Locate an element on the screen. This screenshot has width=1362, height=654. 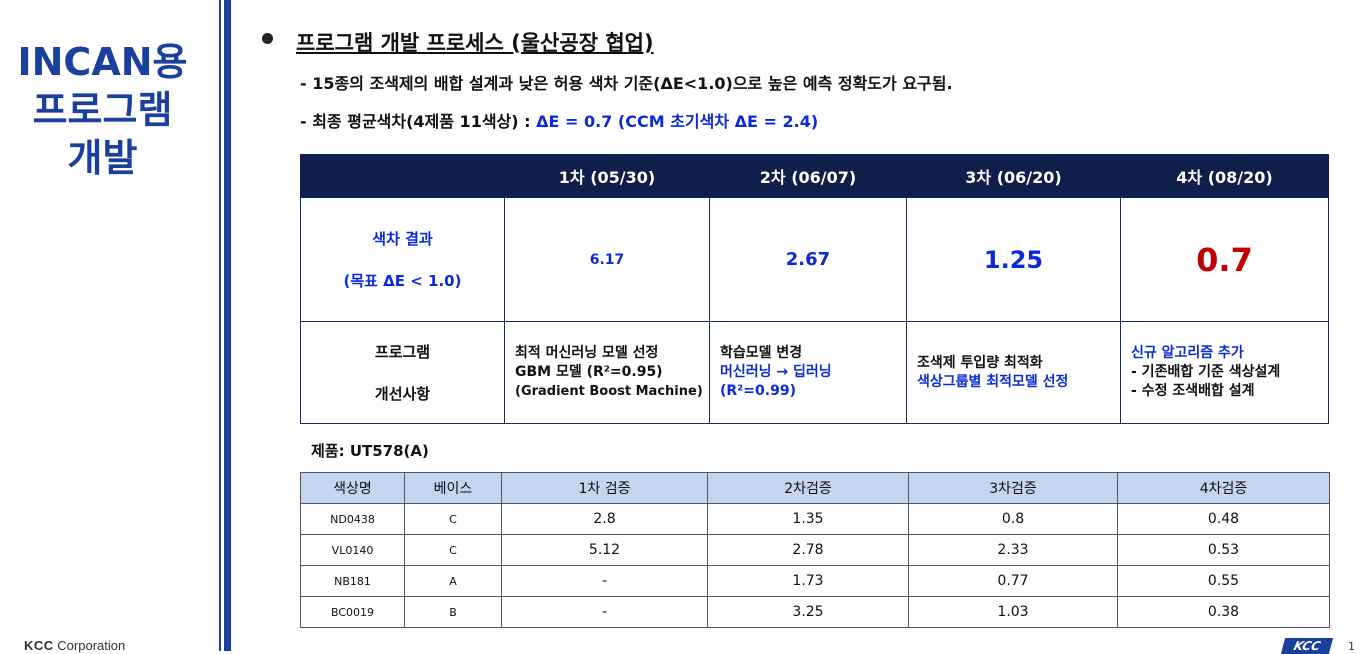
value-cell: 0.48 is located at coordinates (1223, 519).